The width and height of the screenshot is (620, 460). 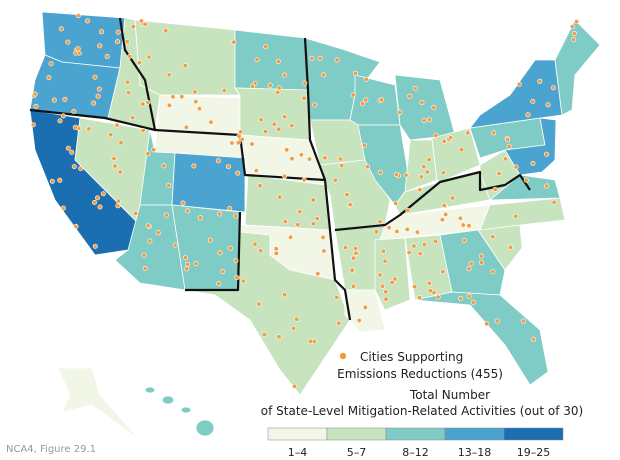 What do you see at coordinates (411, 357) in the screenshot?
I see `cities-legend-label: Cities Supporting` at bounding box center [411, 357].